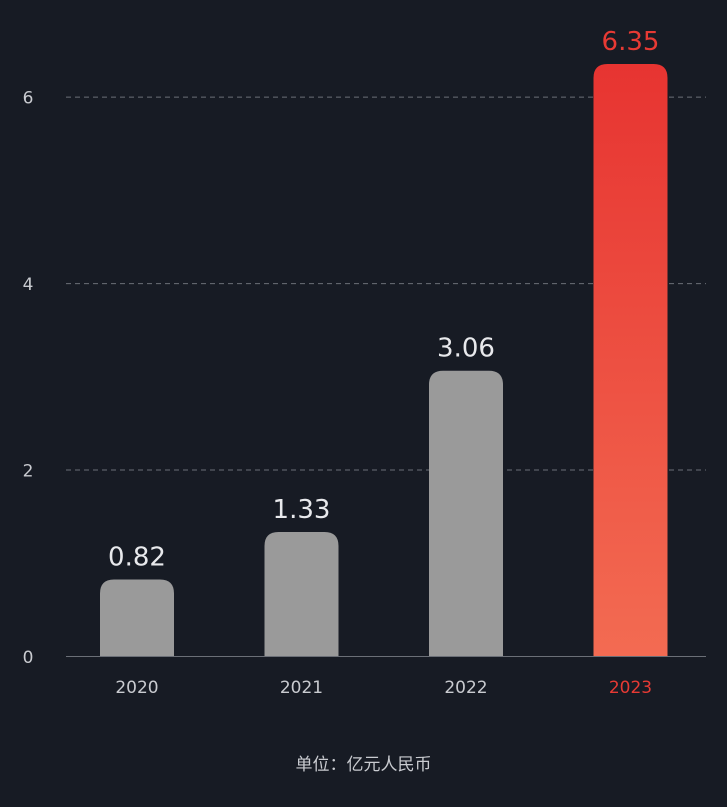 This screenshot has width=727, height=807. Describe the element at coordinates (301, 594) in the screenshot. I see `bar-2021` at that location.